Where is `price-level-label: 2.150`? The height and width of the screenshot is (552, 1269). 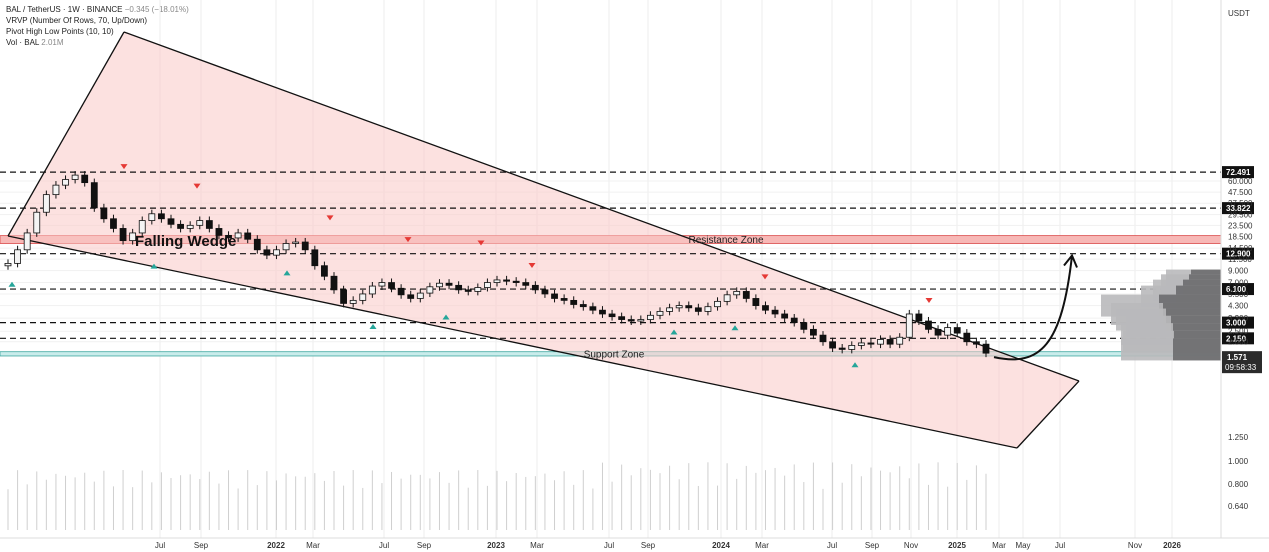 price-level-label: 2.150 is located at coordinates (1236, 338).